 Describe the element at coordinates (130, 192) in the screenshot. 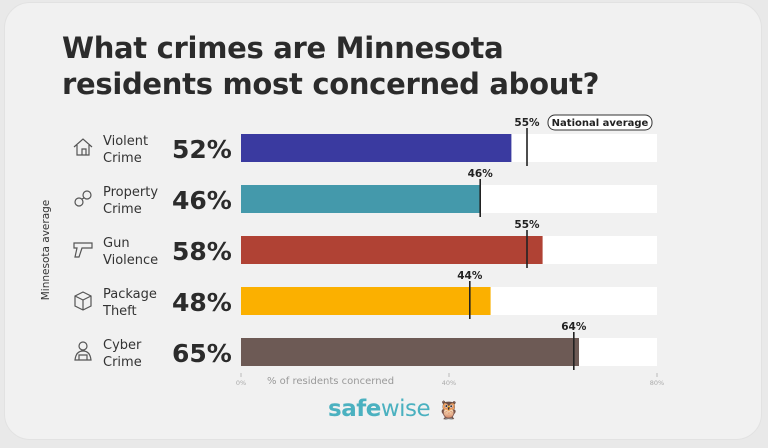

I see `category-label: Property` at that location.